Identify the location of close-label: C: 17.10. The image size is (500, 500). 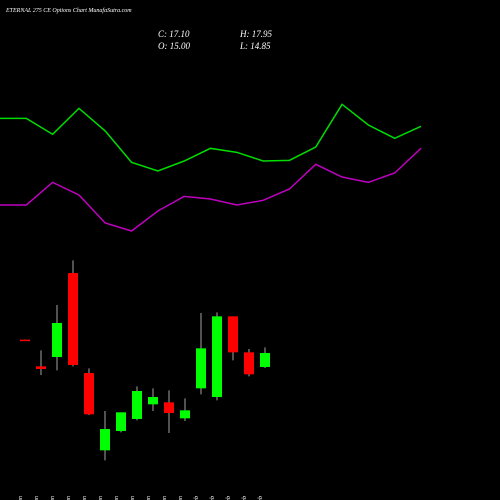
(174, 34).